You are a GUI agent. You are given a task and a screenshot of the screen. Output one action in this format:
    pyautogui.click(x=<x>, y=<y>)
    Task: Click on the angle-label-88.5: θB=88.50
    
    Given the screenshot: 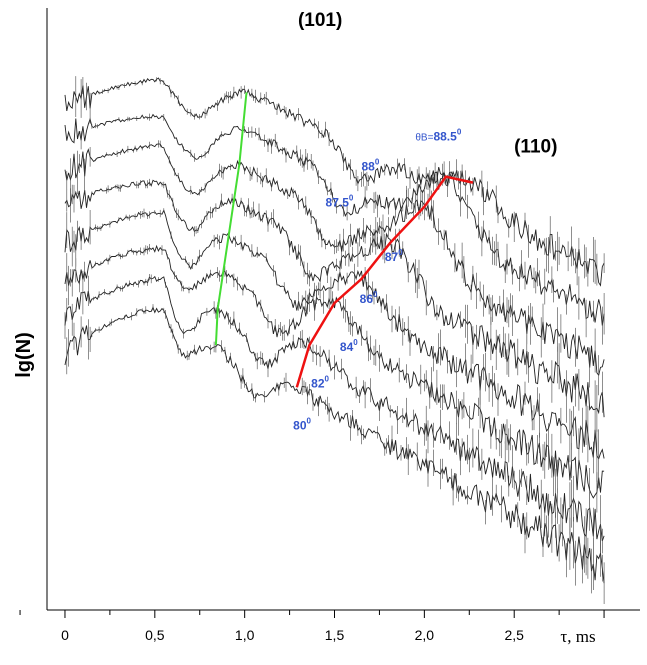 What is the action you would take?
    pyautogui.click(x=438, y=135)
    